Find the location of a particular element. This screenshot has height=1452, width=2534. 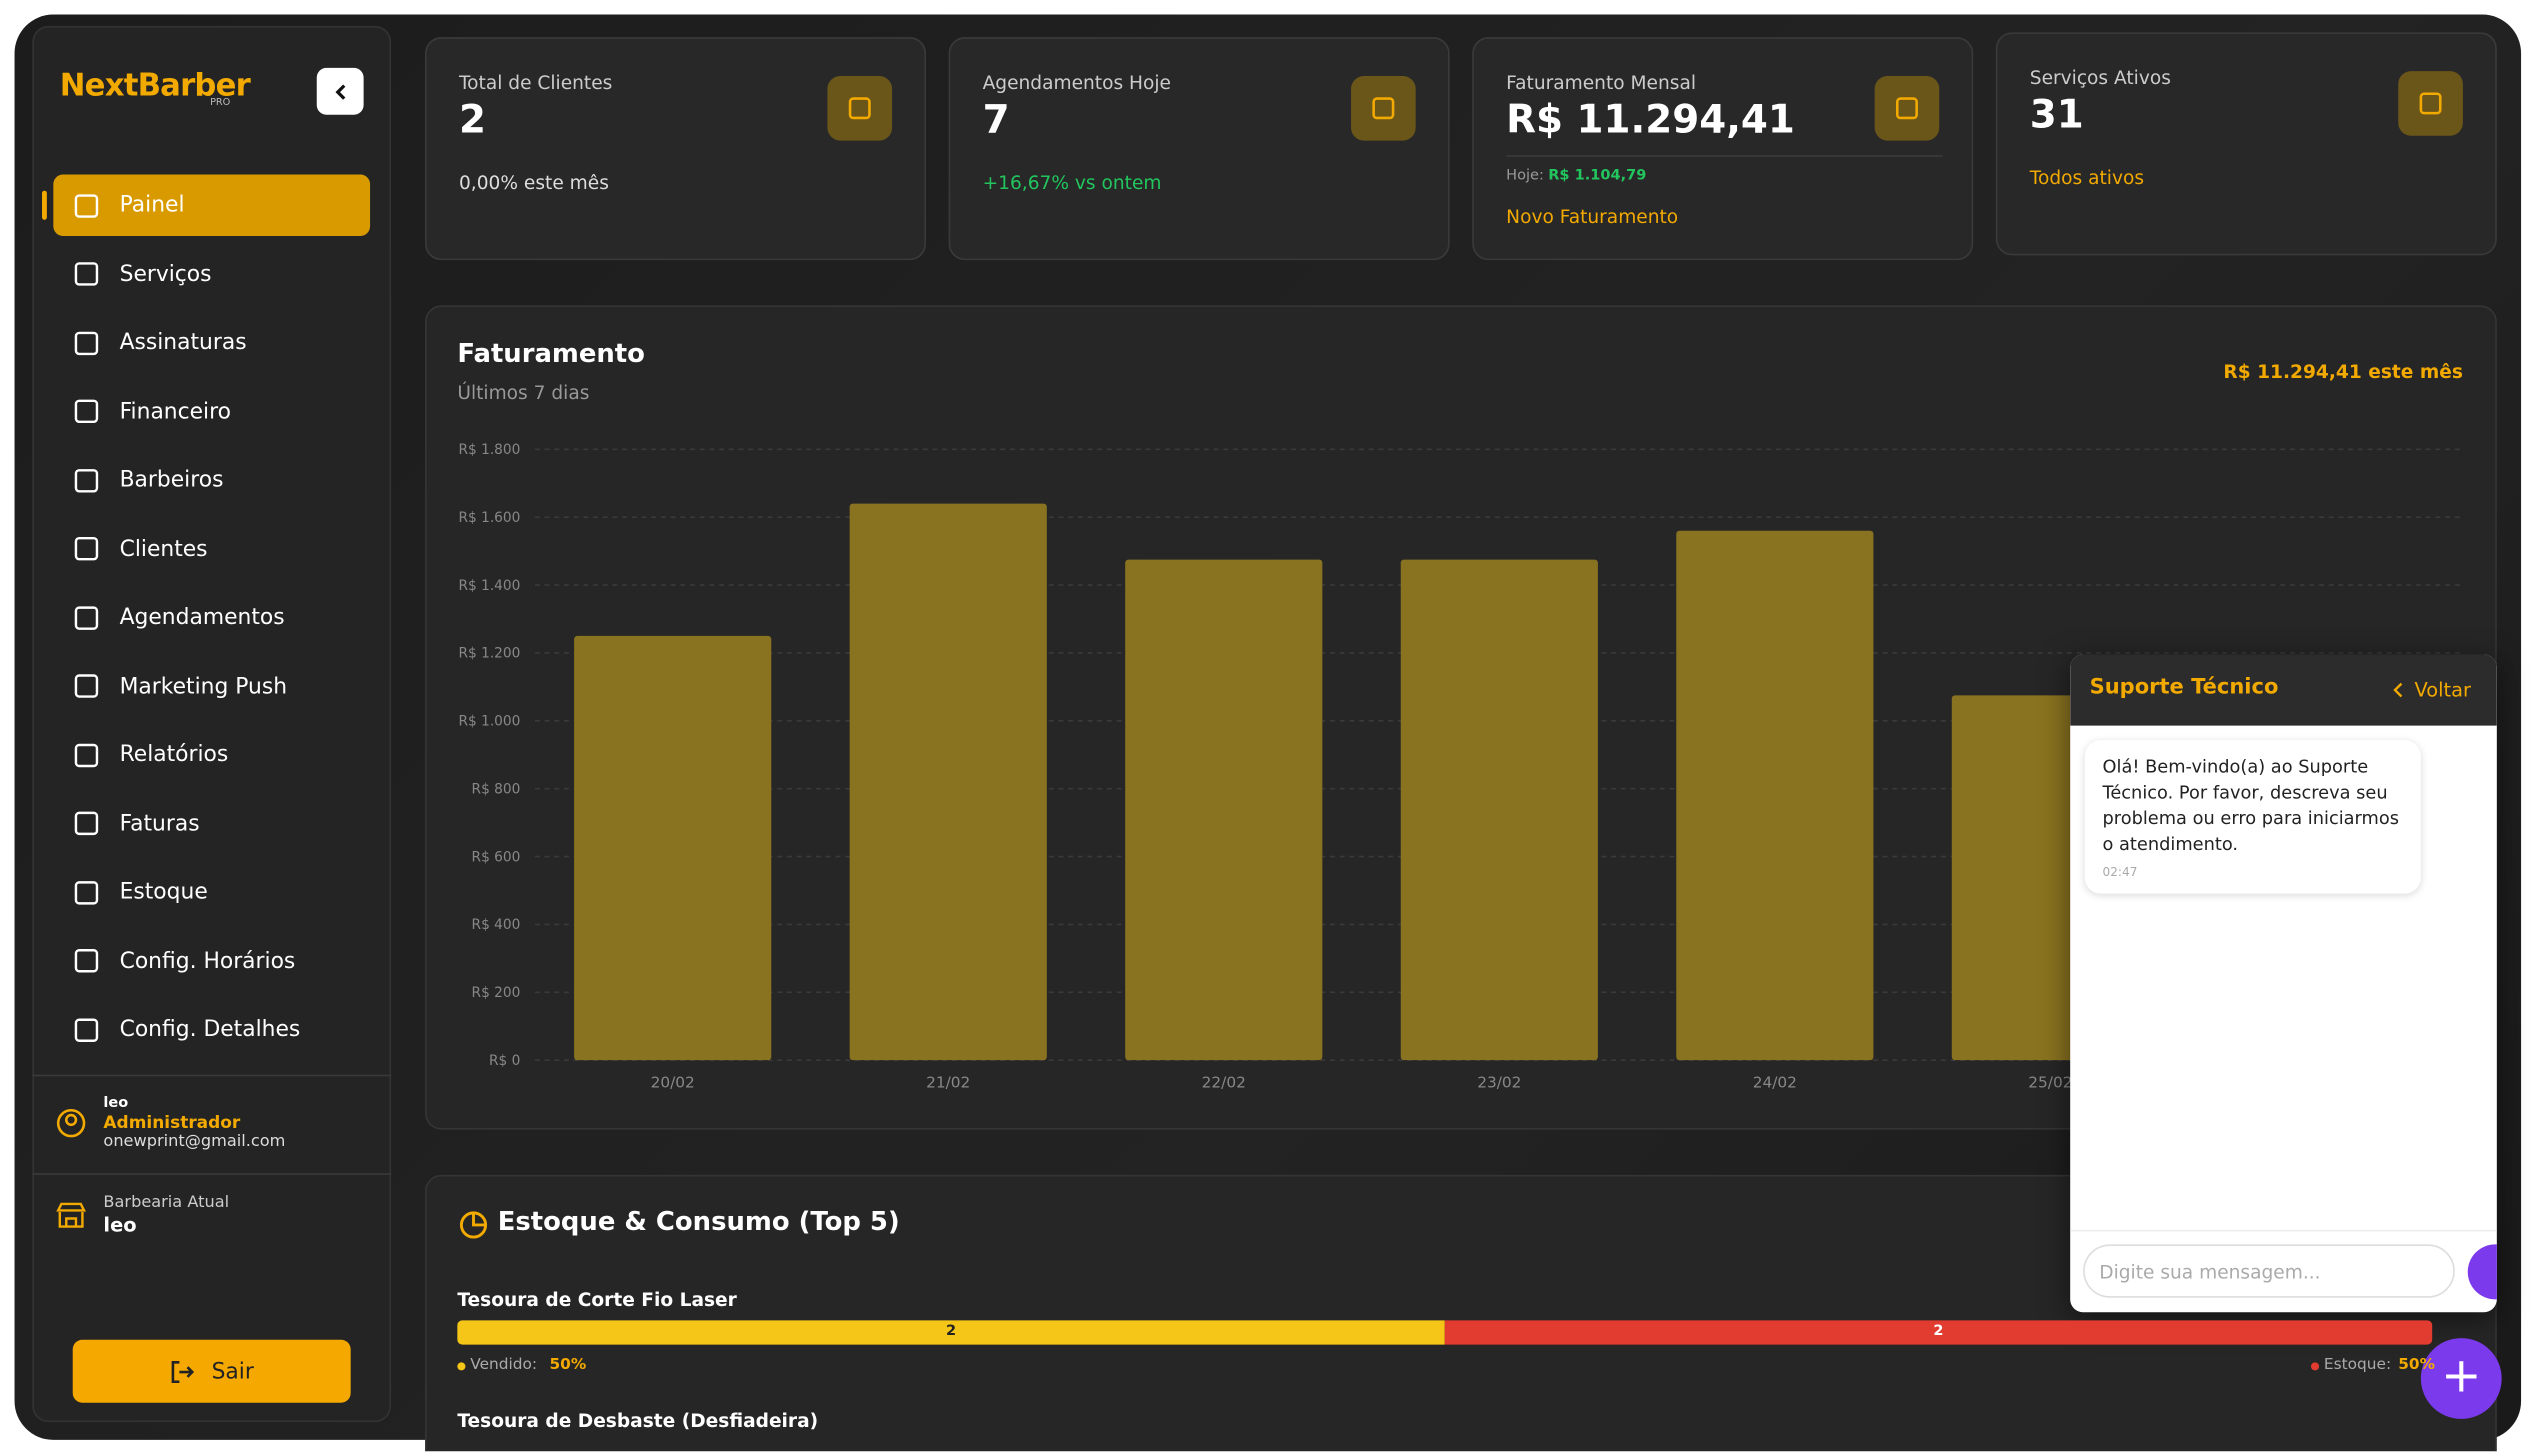

menu-label: Marketing Push is located at coordinates (203, 686).